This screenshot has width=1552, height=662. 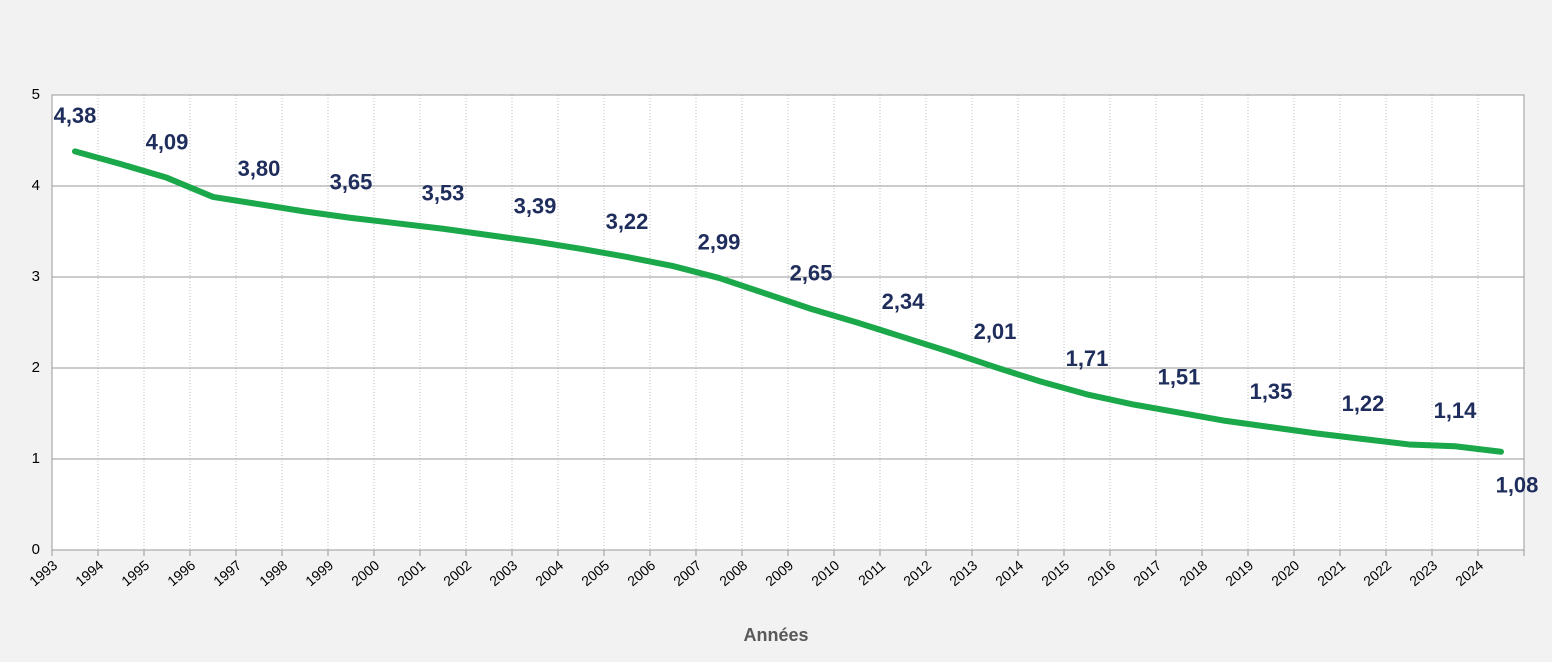 I want to click on data-label: 1,35, so click(x=1271, y=391).